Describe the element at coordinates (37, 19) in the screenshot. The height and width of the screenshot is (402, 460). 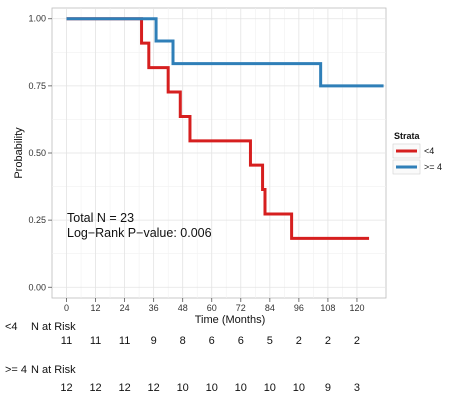
I see `y-tick-label: 1.00` at that location.